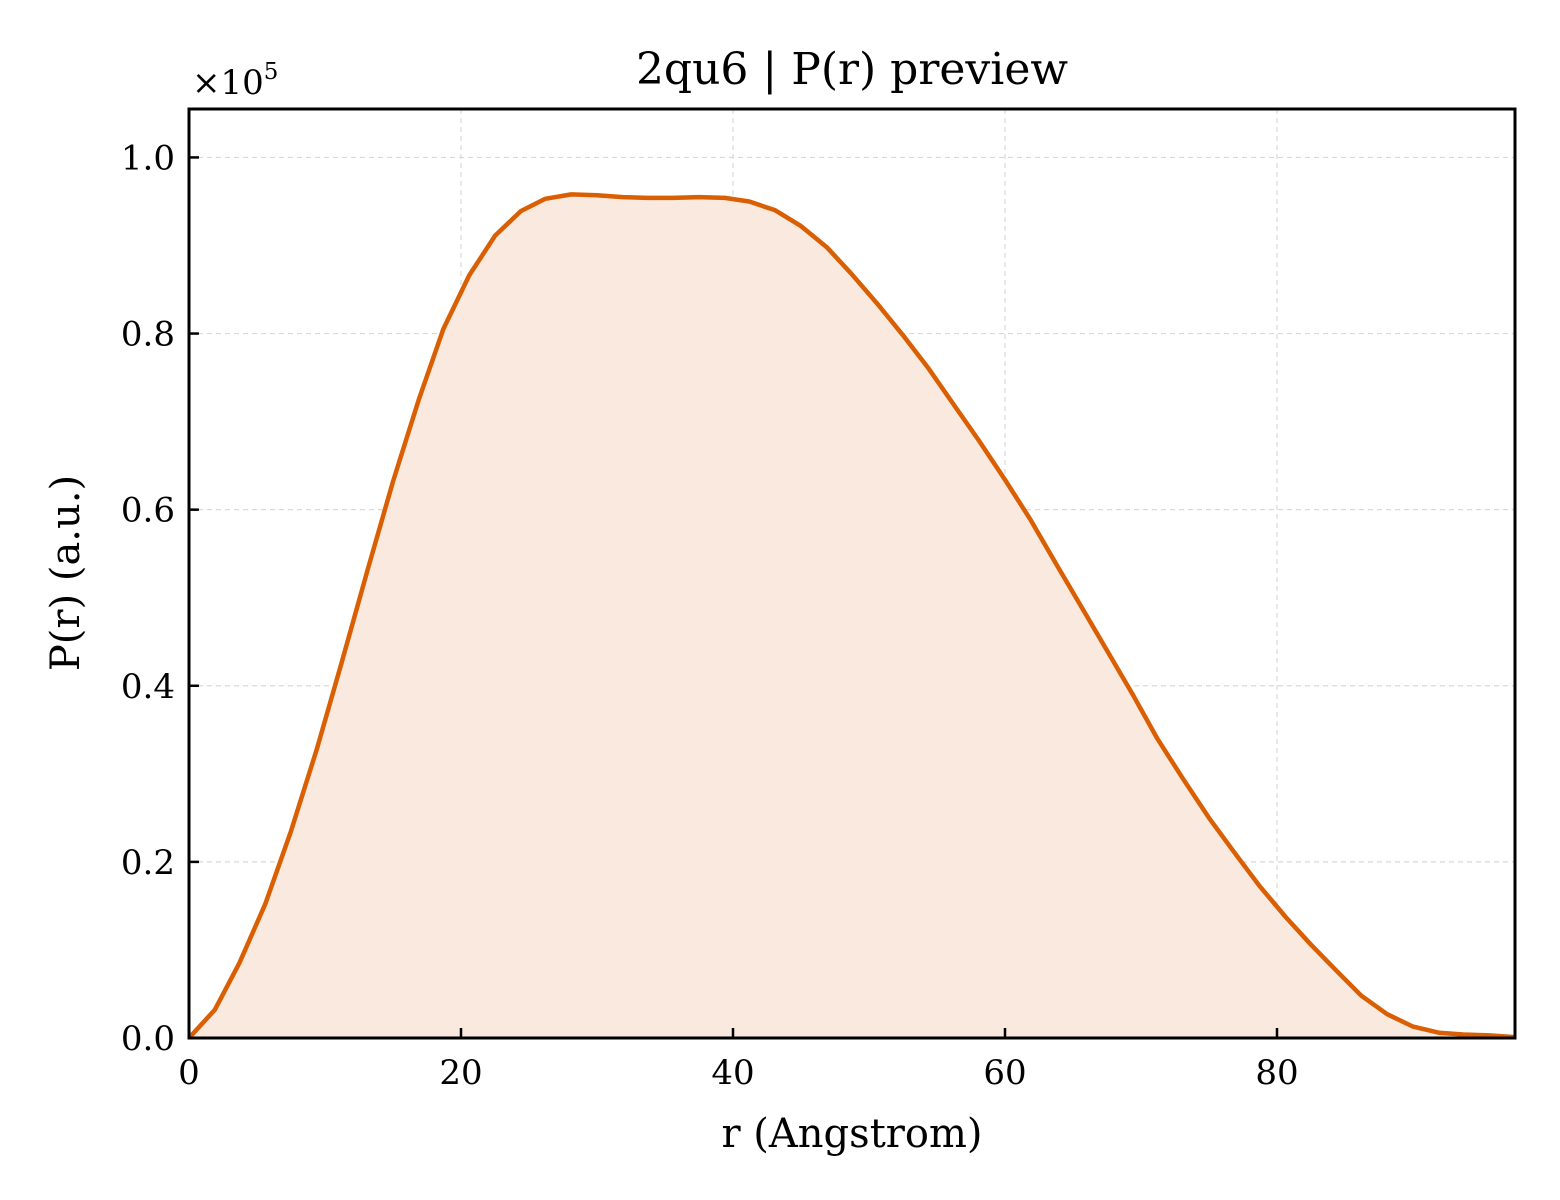  Describe the element at coordinates (148, 863) in the screenshot. I see `y-tick-label: 0.2` at that location.